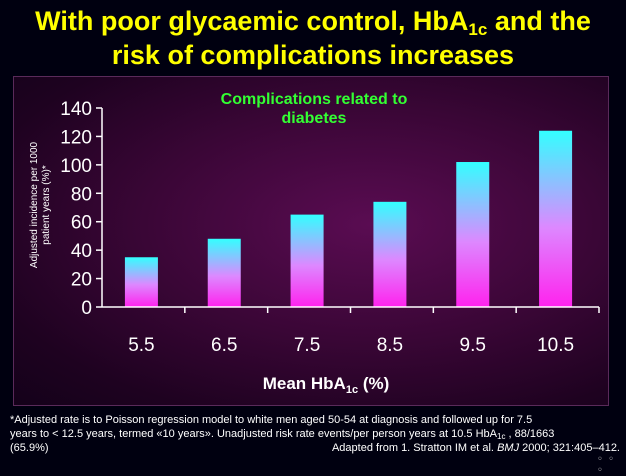 Image resolution: width=626 pixels, height=476 pixels. I want to click on x-axis-label-sub: 1c, so click(352, 390).